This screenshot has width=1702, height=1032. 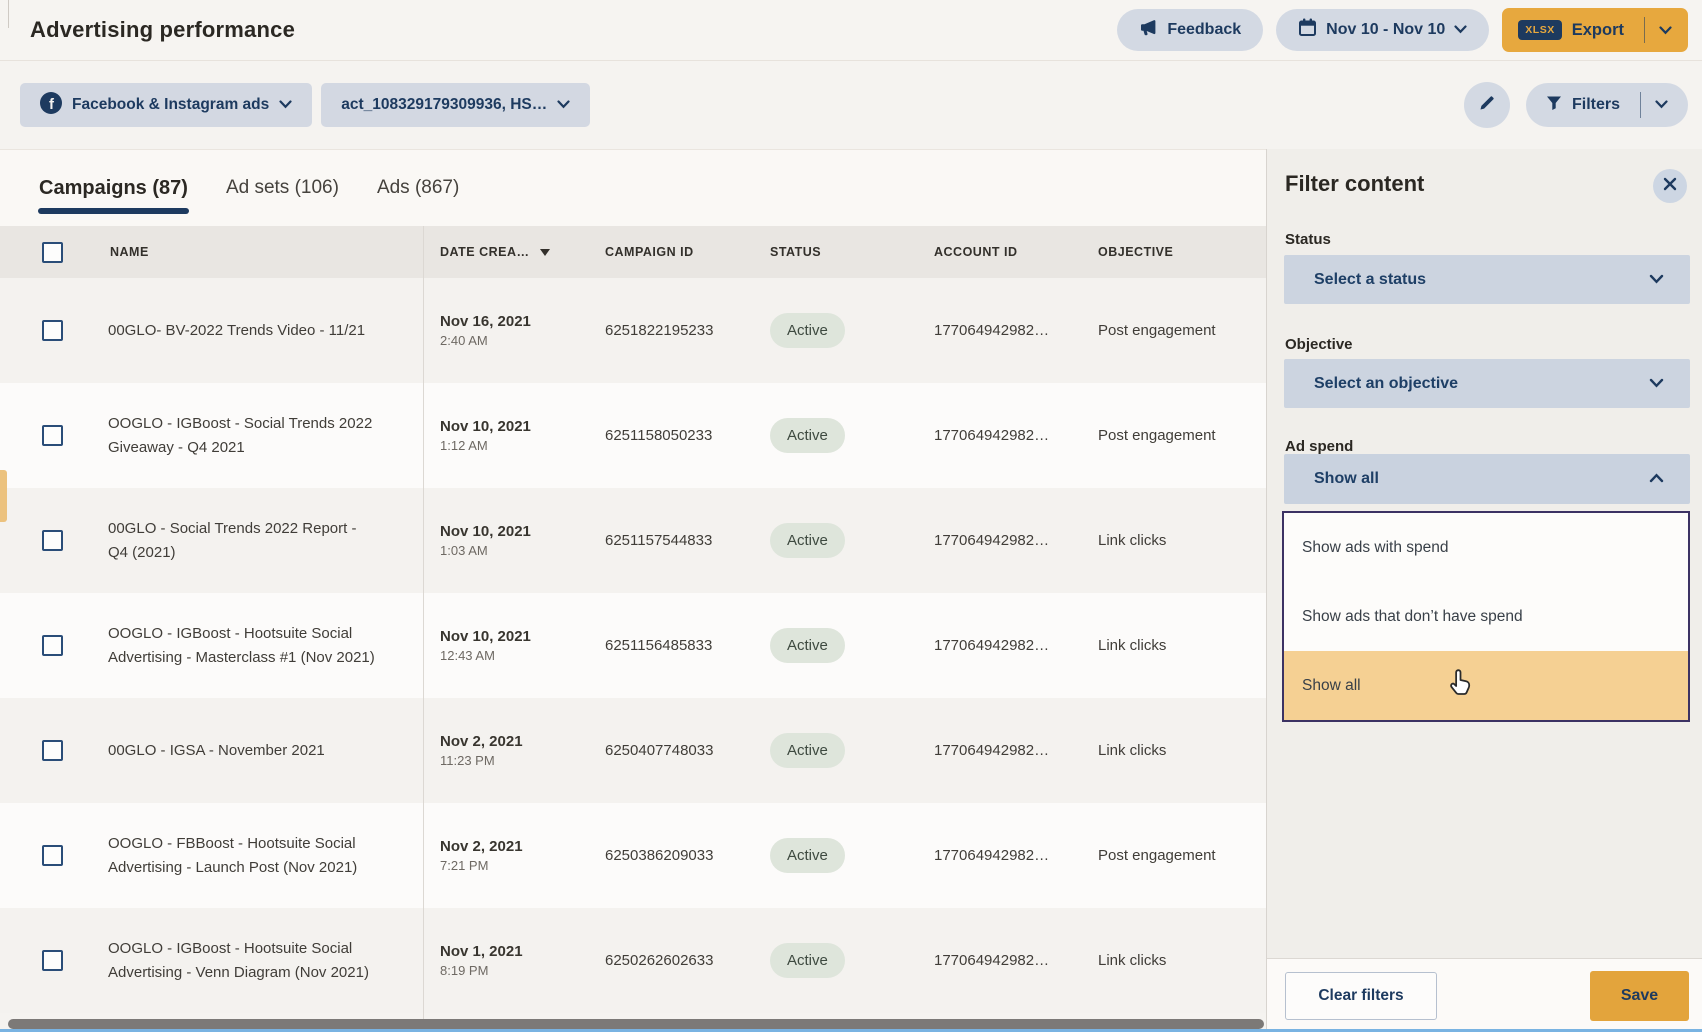 What do you see at coordinates (1319, 446) in the screenshot?
I see `ad-spend-filter-label: Ad spend` at bounding box center [1319, 446].